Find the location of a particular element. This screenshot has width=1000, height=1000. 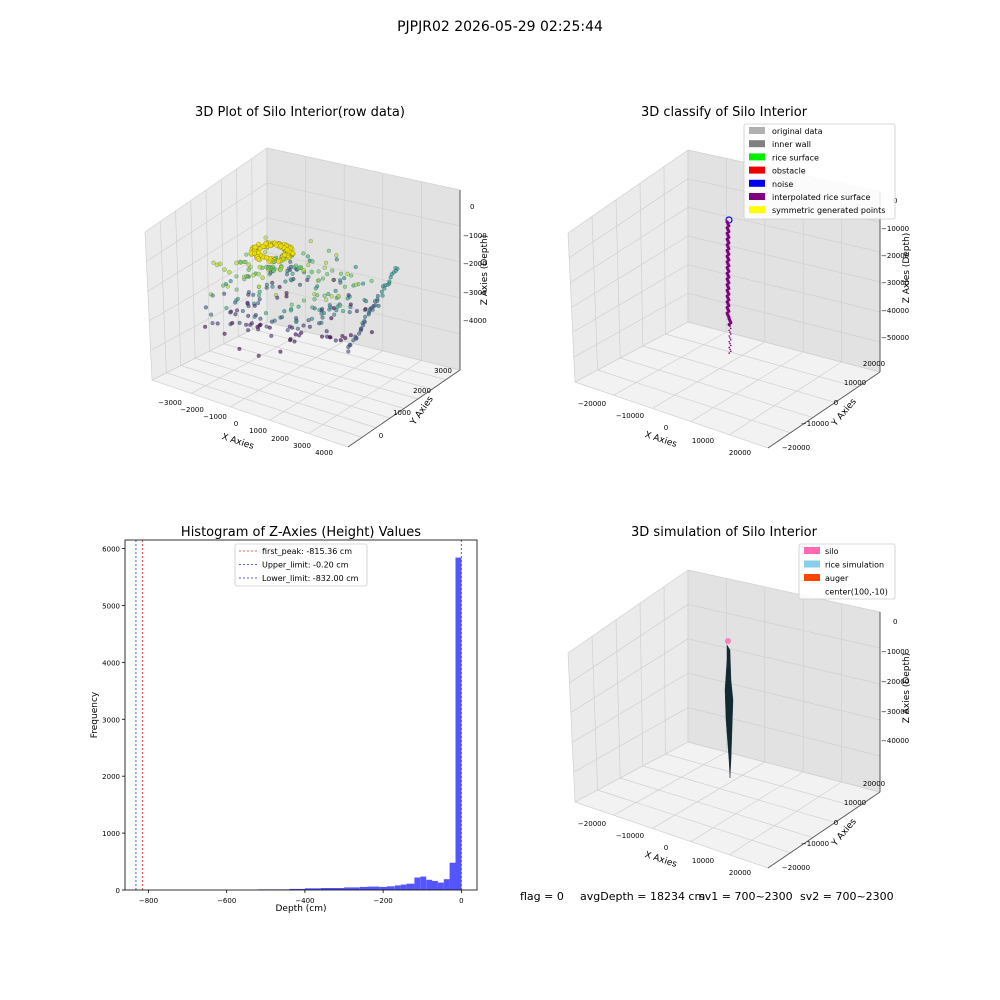

silo-marker is located at coordinates (728, 641).